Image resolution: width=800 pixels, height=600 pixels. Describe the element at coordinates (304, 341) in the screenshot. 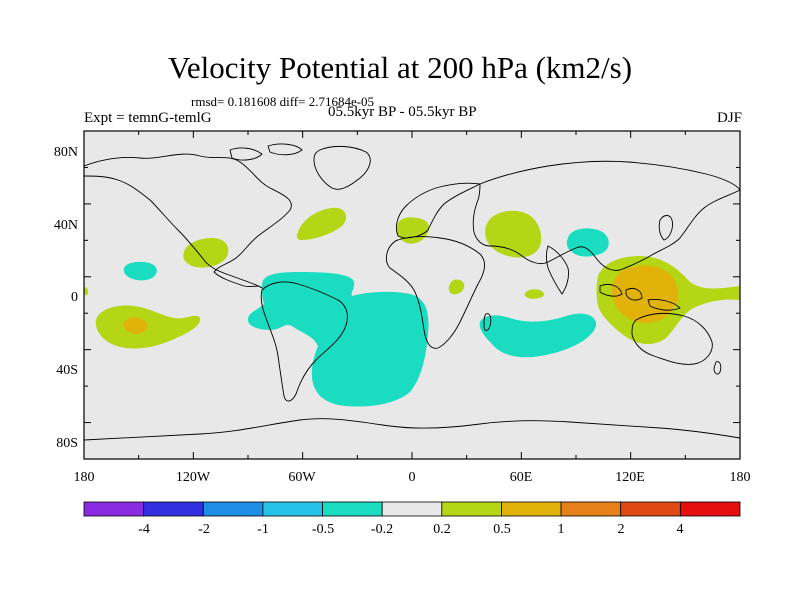

I see `coast-south-america` at that location.